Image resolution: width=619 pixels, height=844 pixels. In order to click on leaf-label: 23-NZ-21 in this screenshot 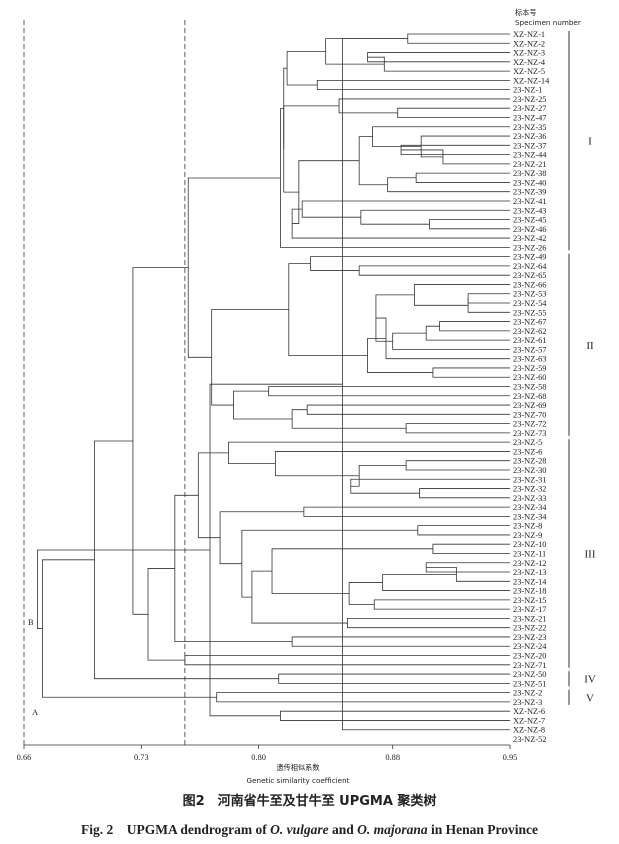, I will do `click(530, 618)`.